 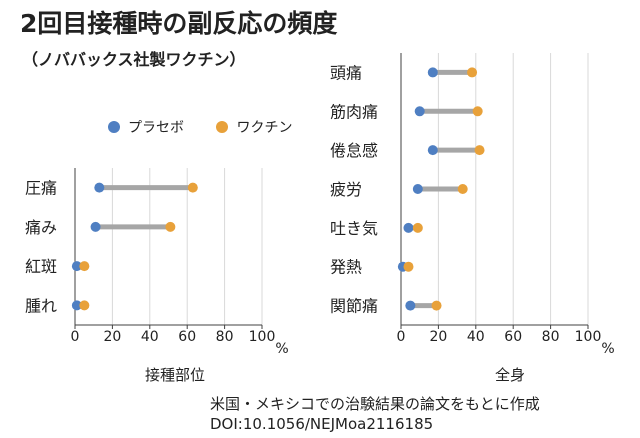 What do you see at coordinates (187, 337) in the screenshot?
I see `x-tick-label-0-3: 60` at bounding box center [187, 337].